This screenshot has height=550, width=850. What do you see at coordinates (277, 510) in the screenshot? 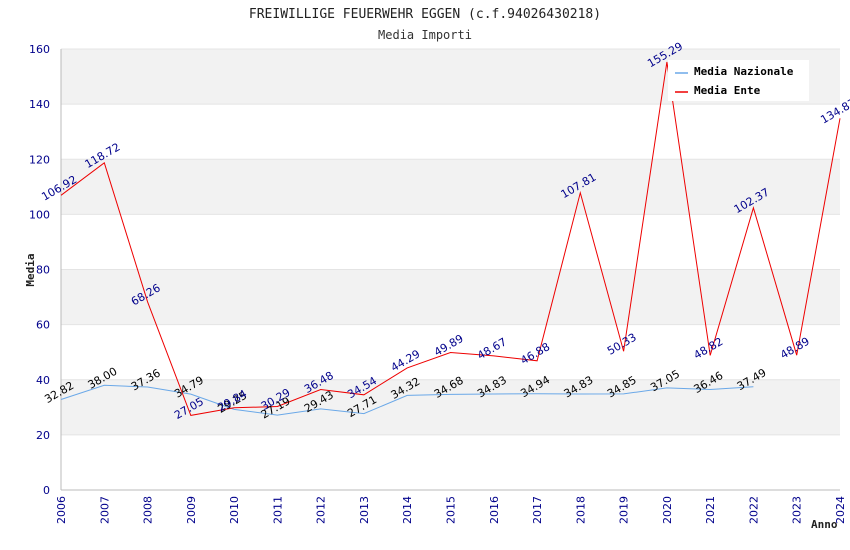
I see `x-tick-label-2011: 2011` at bounding box center [277, 510].